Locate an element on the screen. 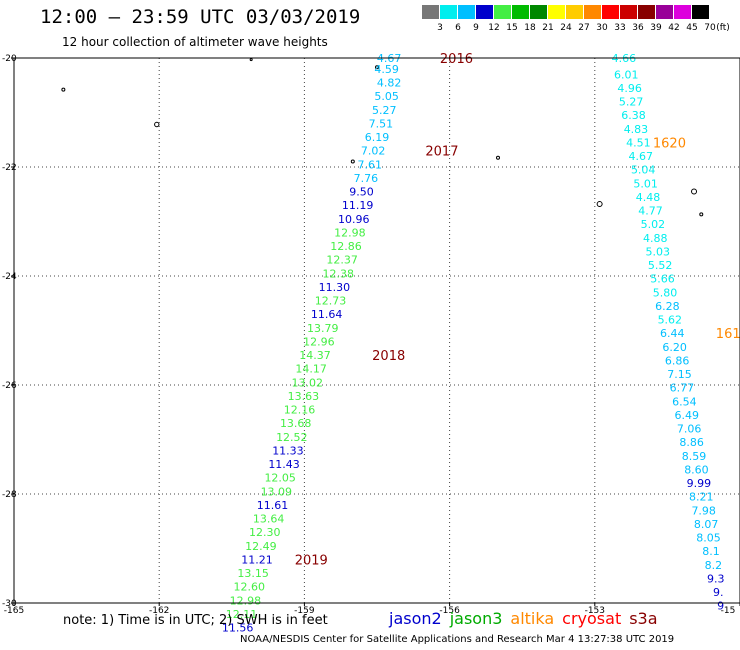  wave-height-value: 4.51 is located at coordinates (638, 142).